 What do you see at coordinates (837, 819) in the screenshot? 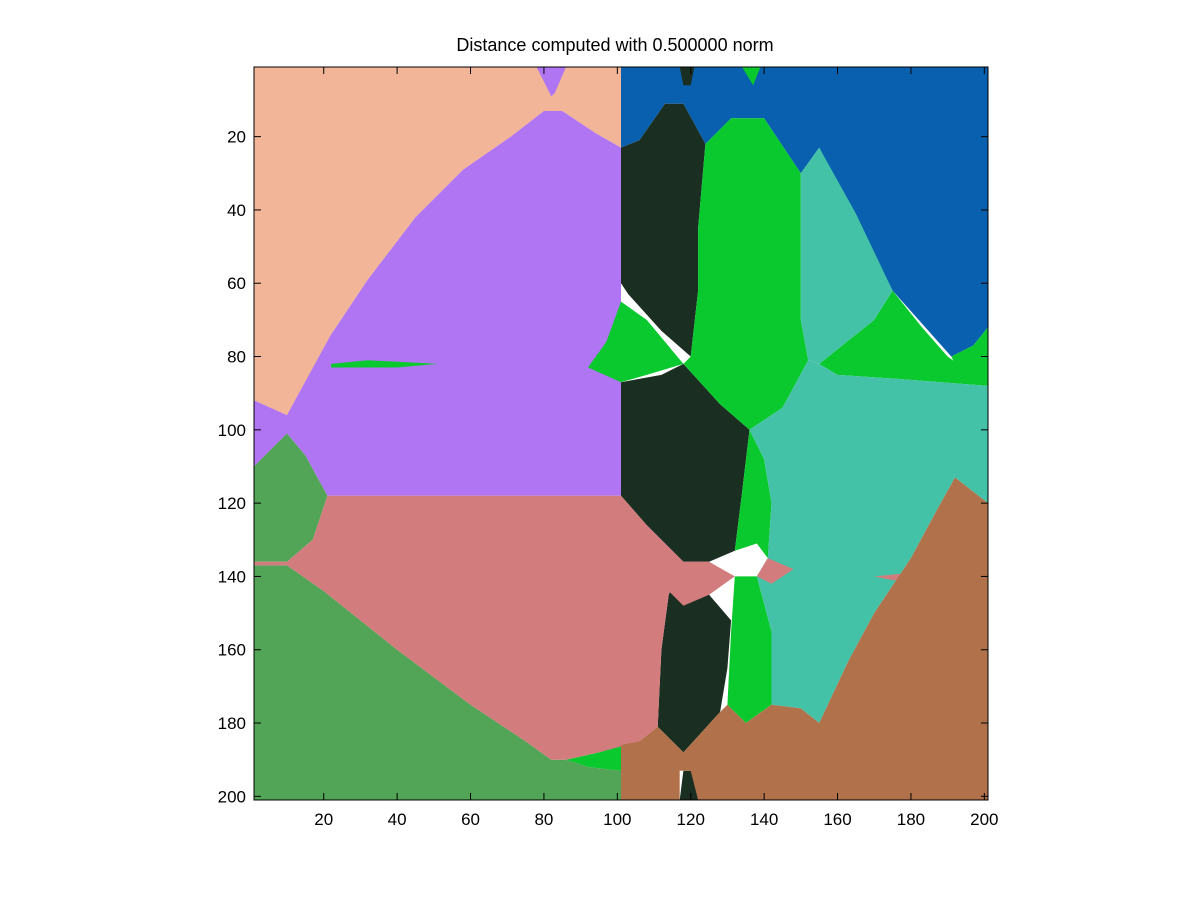
I see `x-tick-label: 160` at bounding box center [837, 819].